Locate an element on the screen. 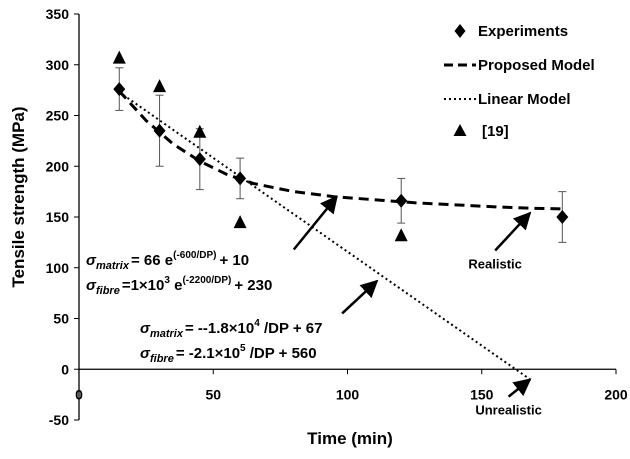 This screenshot has width=630, height=459. equation-fibre-proposed: σfibre =1×103 e(-2200/DP) + 230 is located at coordinates (179, 286).